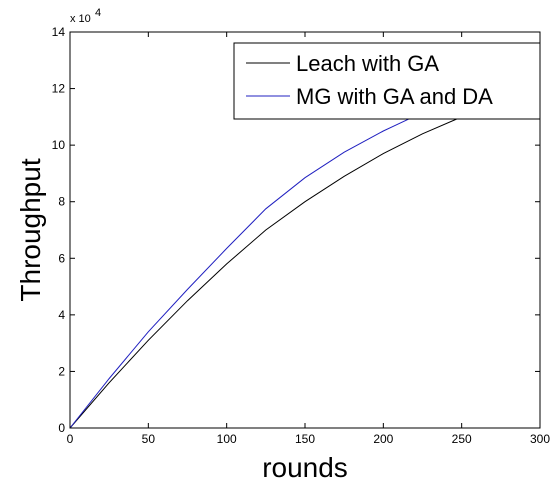  What do you see at coordinates (80, 19) in the screenshot?
I see `y-axis-multiplier: x 10` at bounding box center [80, 19].